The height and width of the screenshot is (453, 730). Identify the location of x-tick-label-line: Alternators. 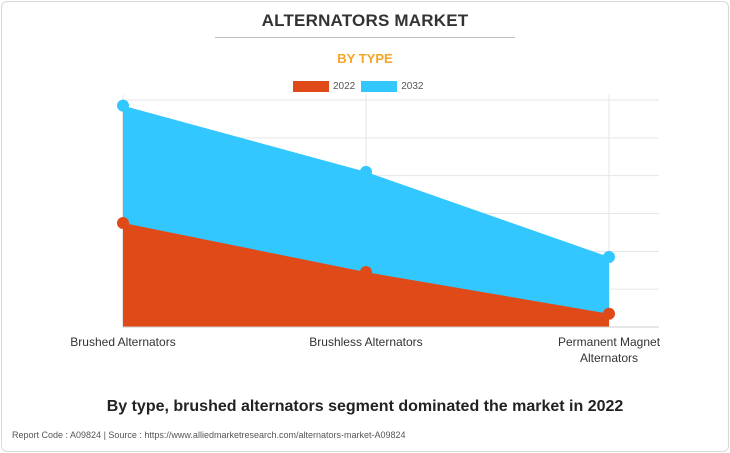
(609, 358).